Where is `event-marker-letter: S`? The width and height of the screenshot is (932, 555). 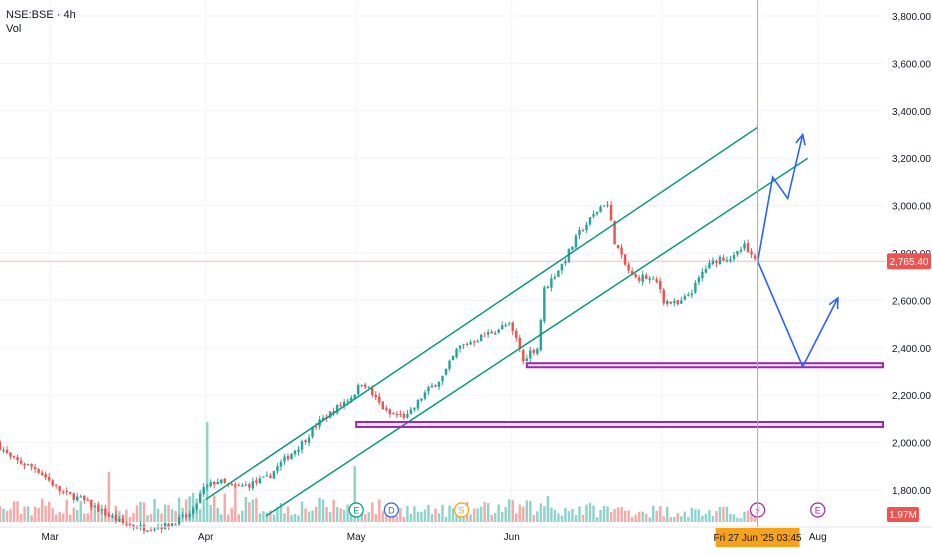
event-marker-letter: S is located at coordinates (462, 511).